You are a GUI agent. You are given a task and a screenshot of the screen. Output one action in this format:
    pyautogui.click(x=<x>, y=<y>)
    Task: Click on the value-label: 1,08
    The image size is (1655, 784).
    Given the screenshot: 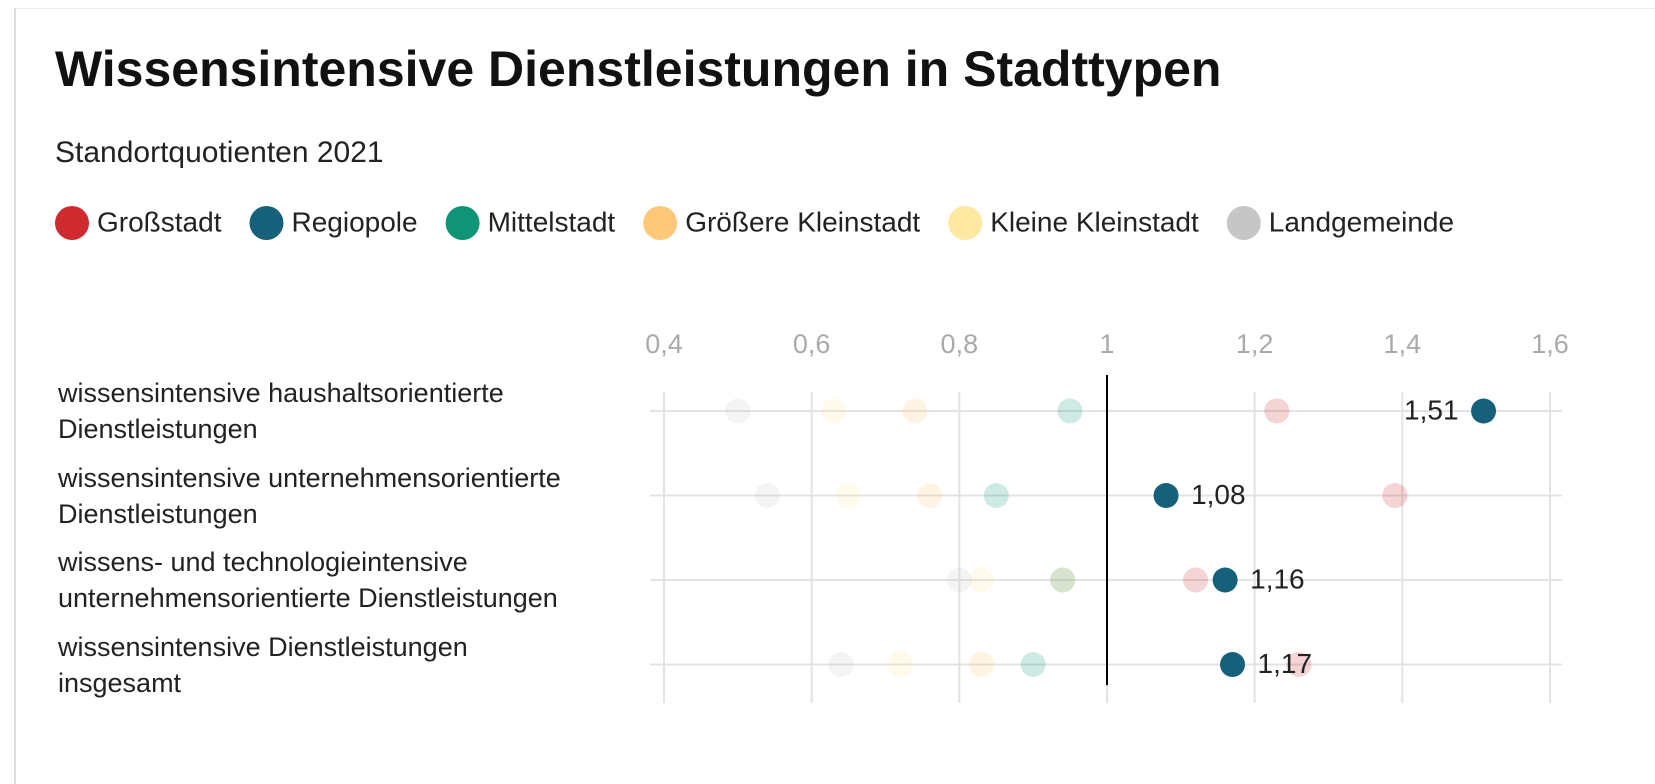 What is the action you would take?
    pyautogui.click(x=1218, y=494)
    